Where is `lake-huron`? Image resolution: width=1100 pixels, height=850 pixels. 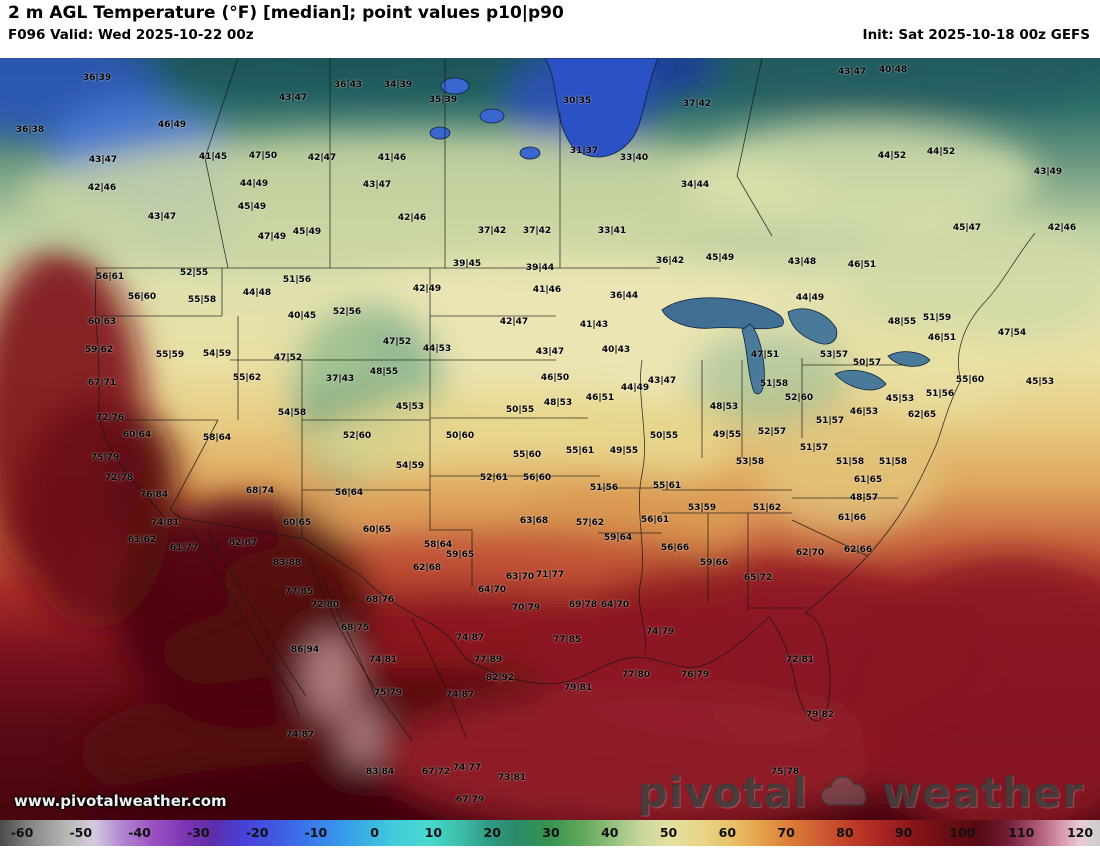 lake-huron is located at coordinates (812, 326).